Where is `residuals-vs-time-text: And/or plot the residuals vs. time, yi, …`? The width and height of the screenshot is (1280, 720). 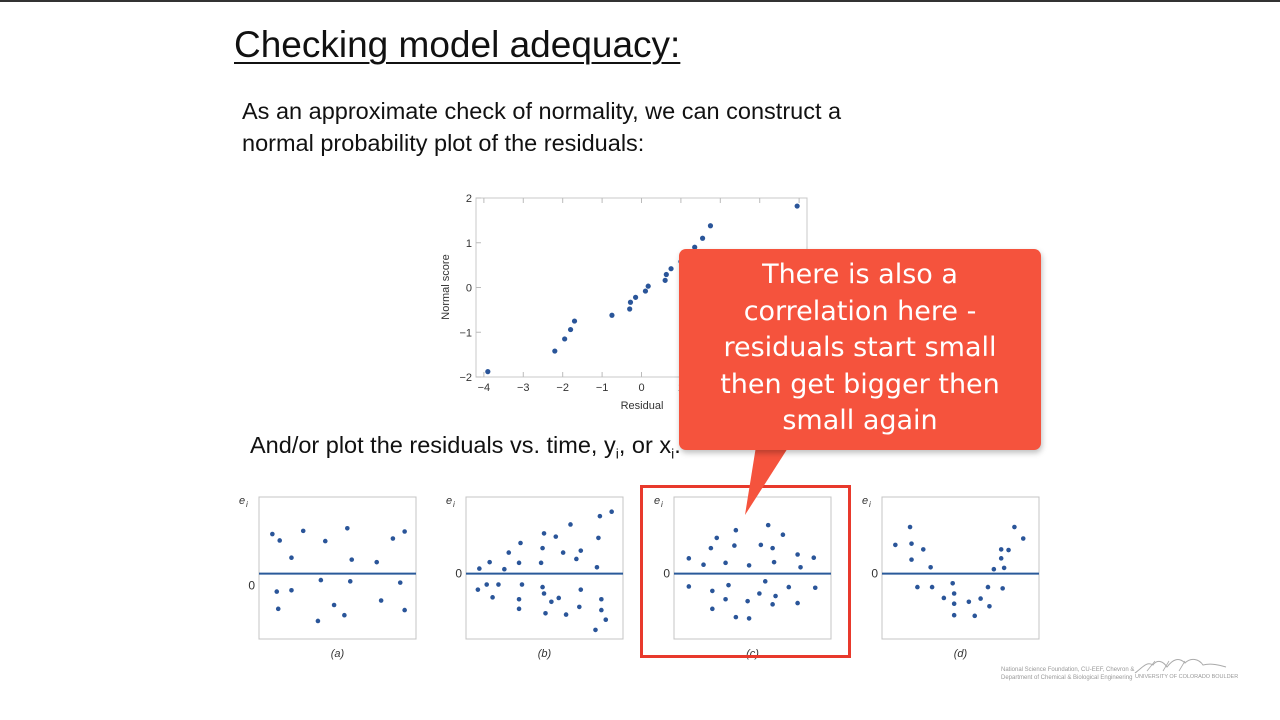 residuals-vs-time-text: And/or plot the residuals vs. time, yi, … is located at coordinates (465, 447).